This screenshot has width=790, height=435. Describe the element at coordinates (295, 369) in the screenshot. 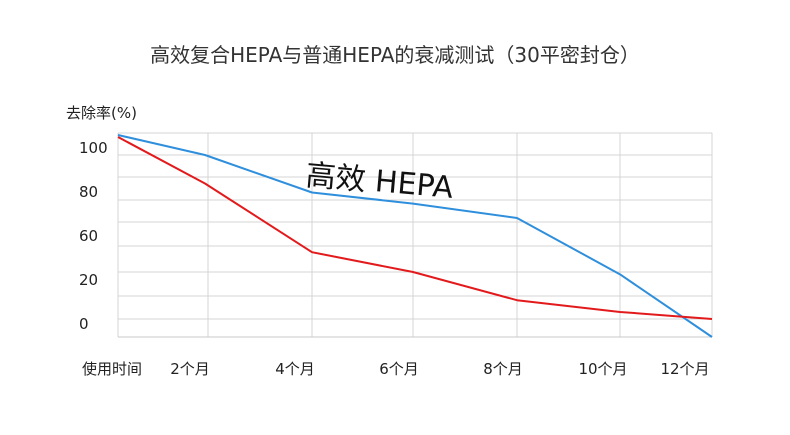

I see `x-tick-label: 4个月` at that location.